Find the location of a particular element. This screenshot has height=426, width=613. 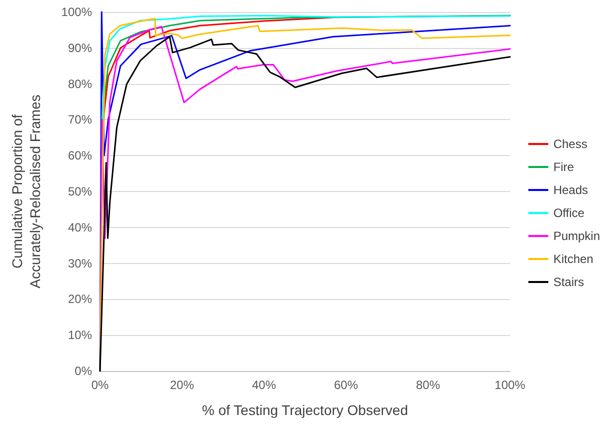

y-tick-label: 10% is located at coordinates (80, 335).